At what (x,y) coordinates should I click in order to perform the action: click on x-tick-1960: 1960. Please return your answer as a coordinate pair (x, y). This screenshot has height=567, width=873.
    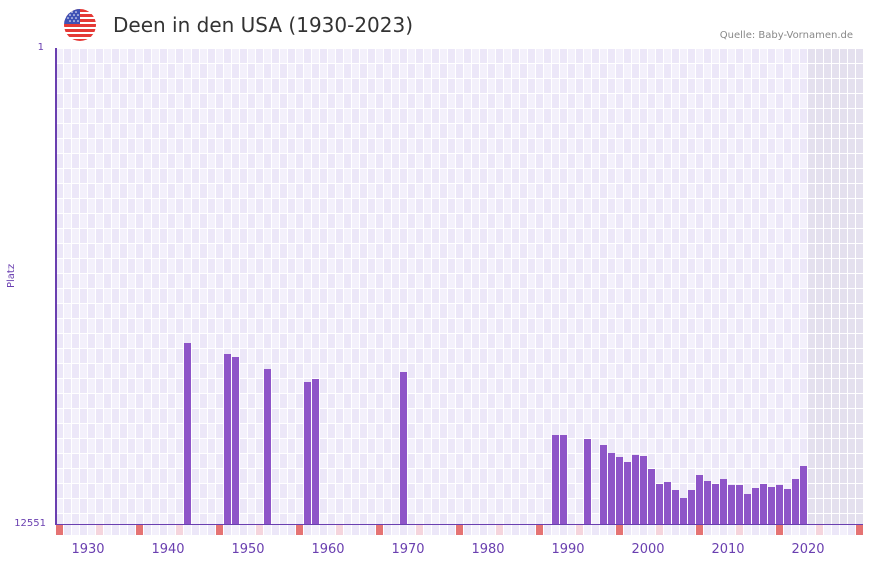
    Looking at the image, I should click on (328, 549).